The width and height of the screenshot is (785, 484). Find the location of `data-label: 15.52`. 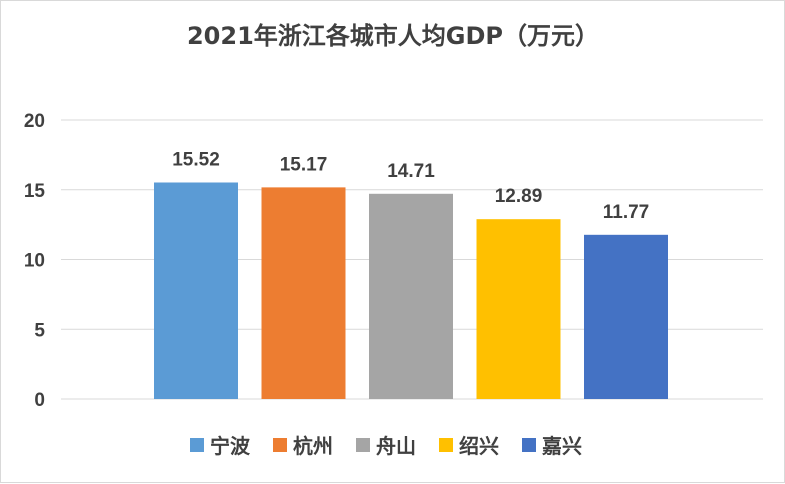

data-label: 15.52 is located at coordinates (196, 159).